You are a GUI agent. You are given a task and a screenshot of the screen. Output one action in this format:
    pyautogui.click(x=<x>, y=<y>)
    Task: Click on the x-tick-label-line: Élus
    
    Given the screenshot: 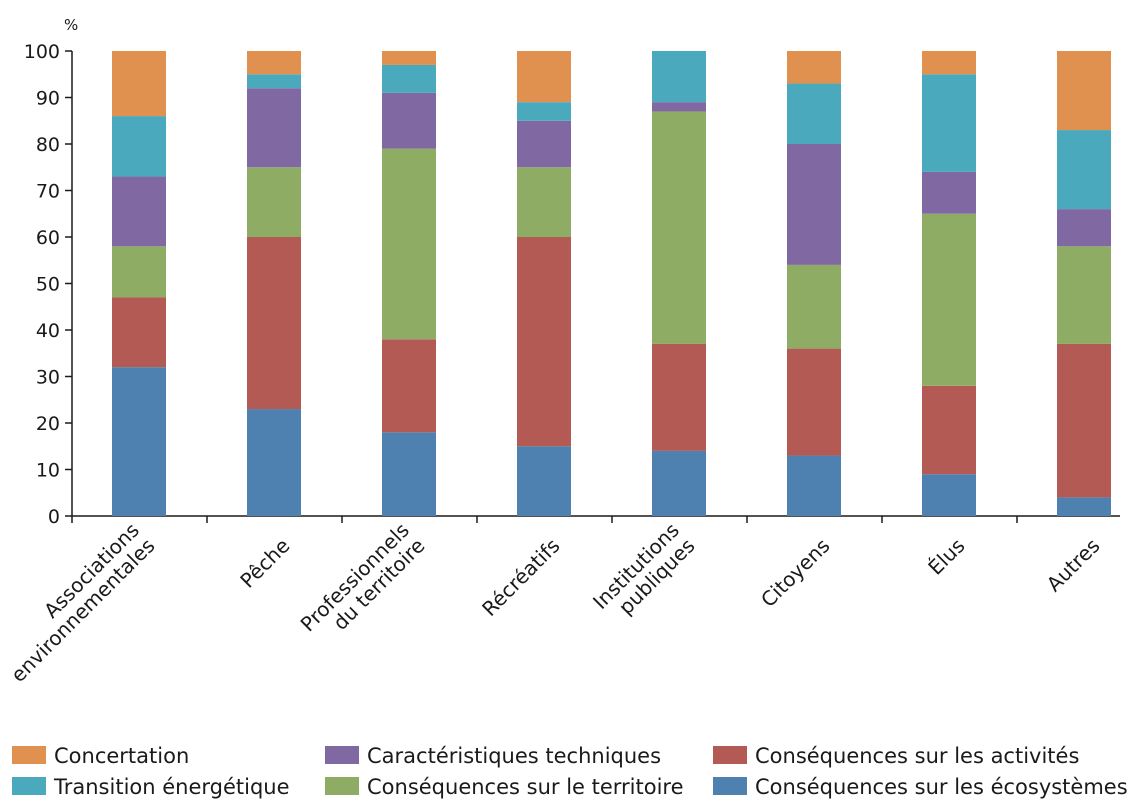 What is the action you would take?
    pyautogui.click(x=946, y=557)
    